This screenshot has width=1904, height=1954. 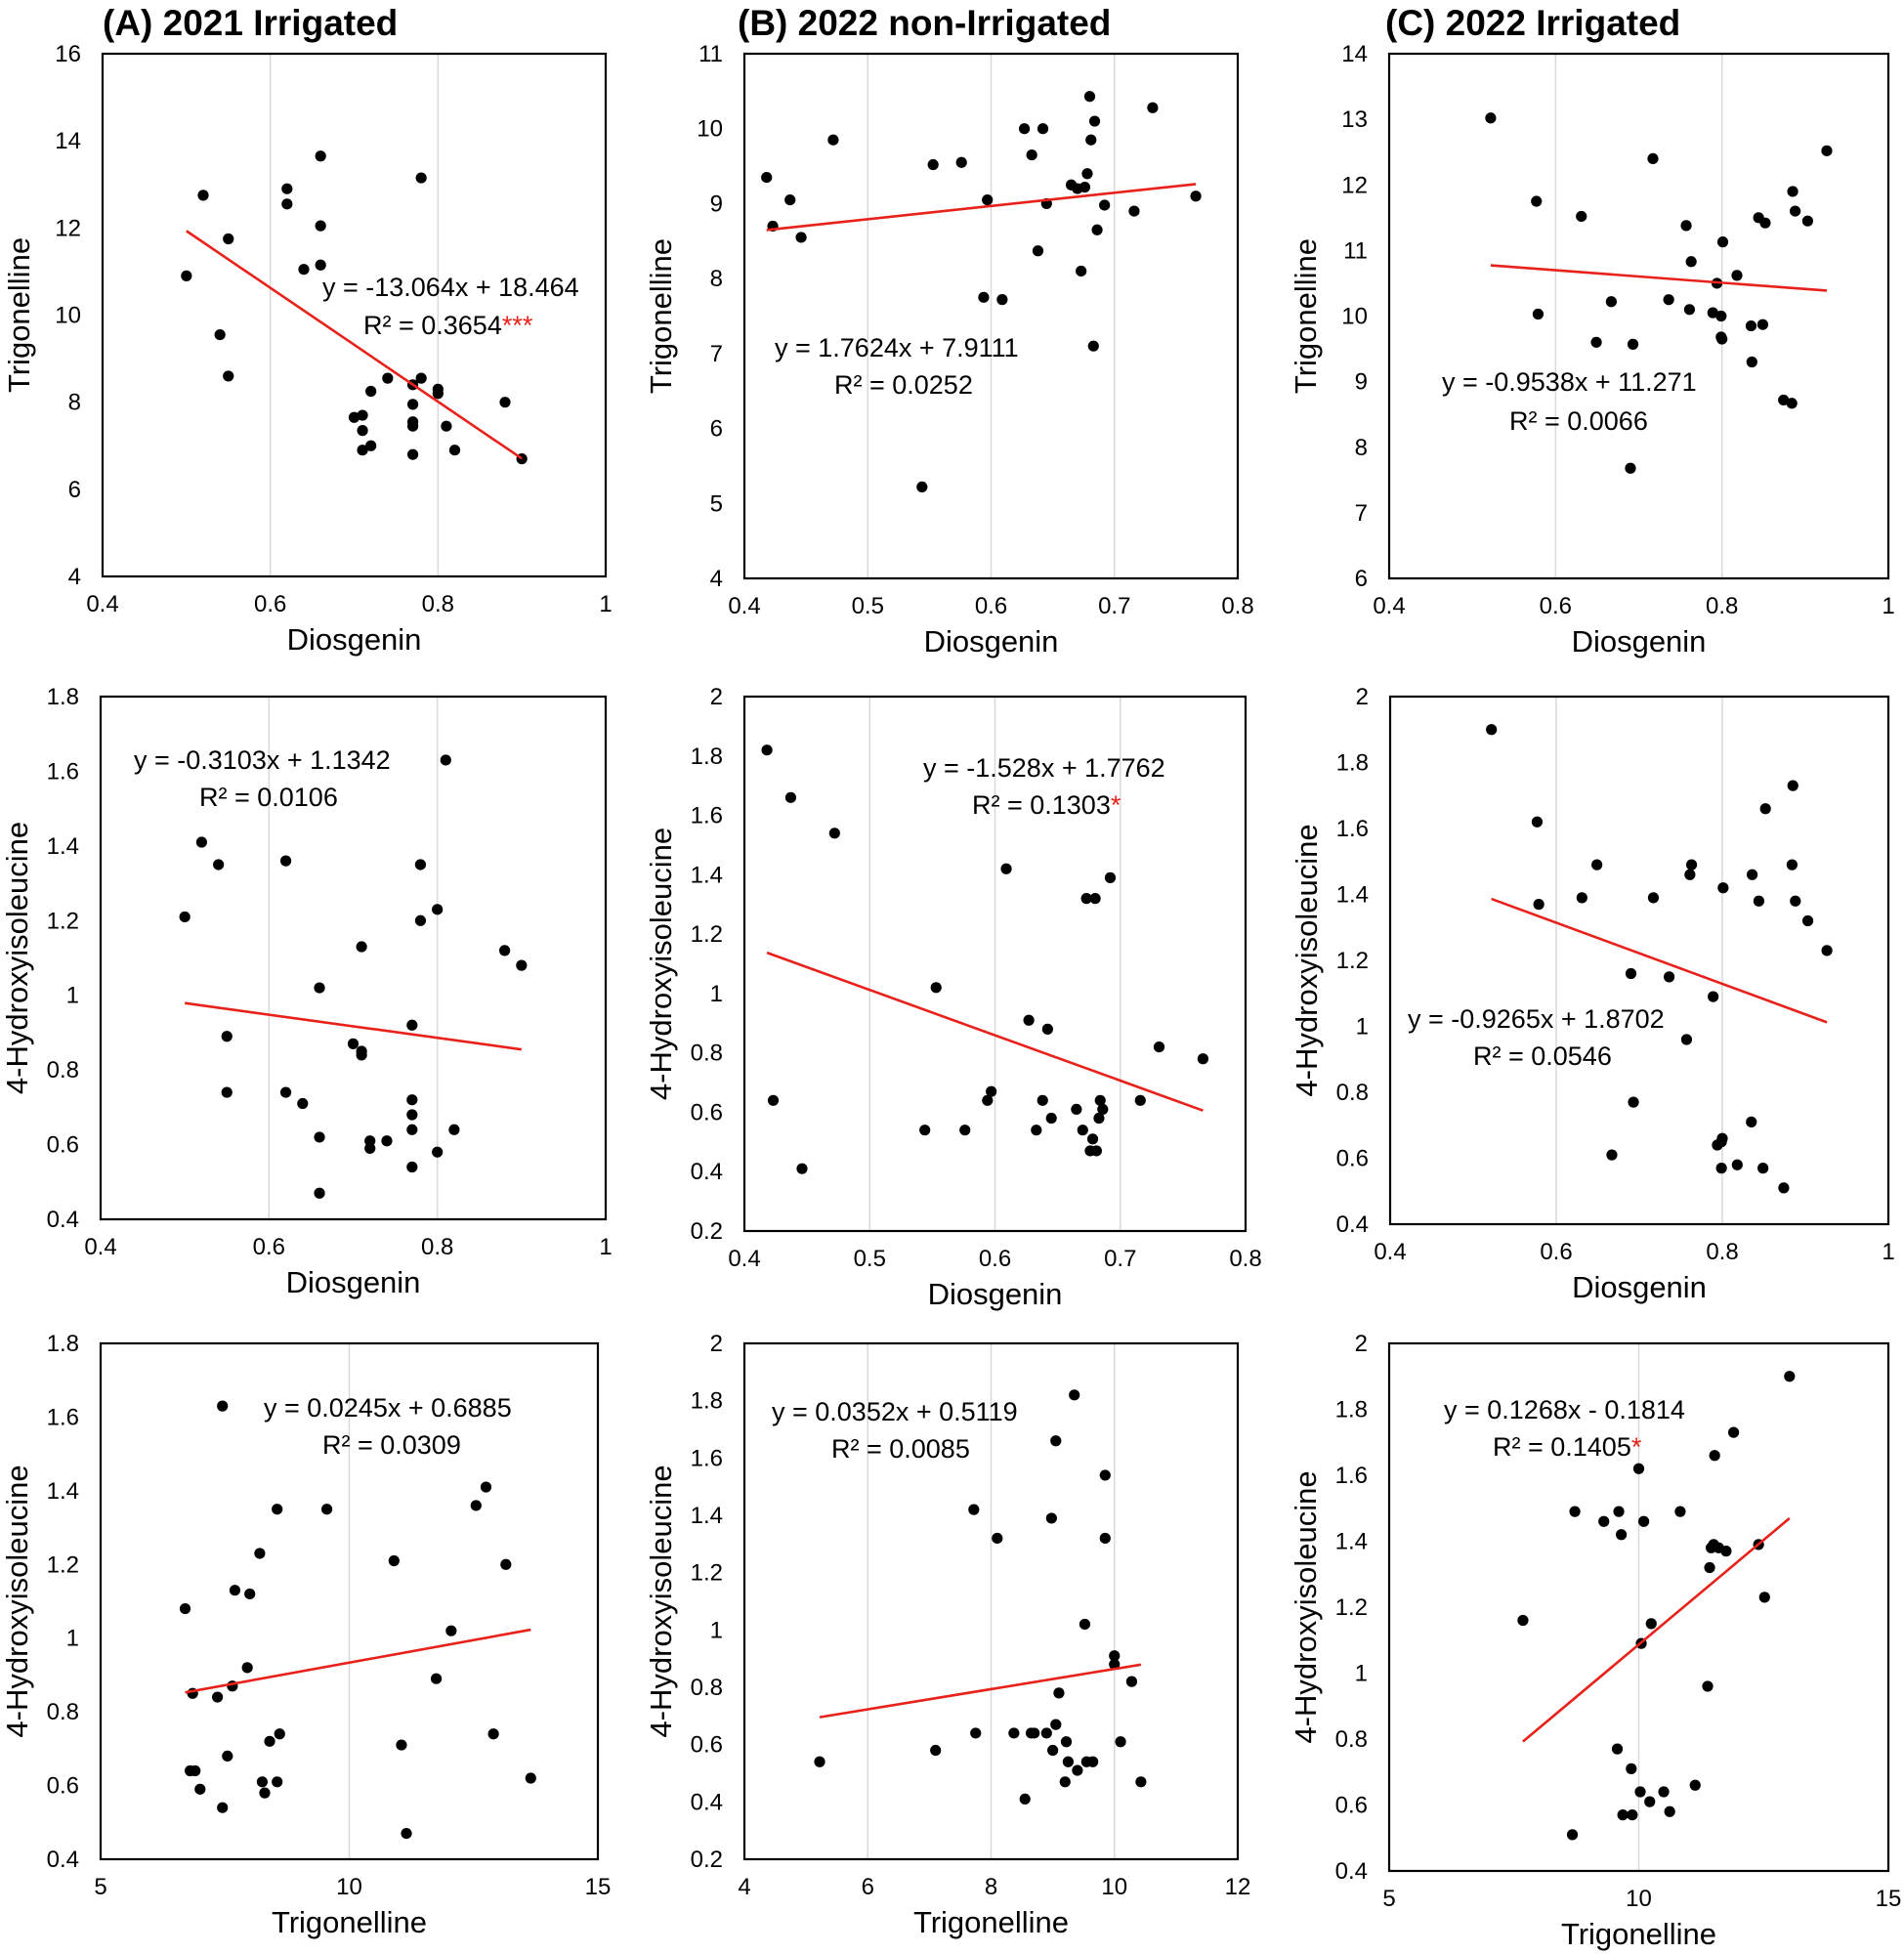 What do you see at coordinates (661, 964) in the screenshot?
I see `y-axis-label: 4-Hydroxyisoleucine` at bounding box center [661, 964].